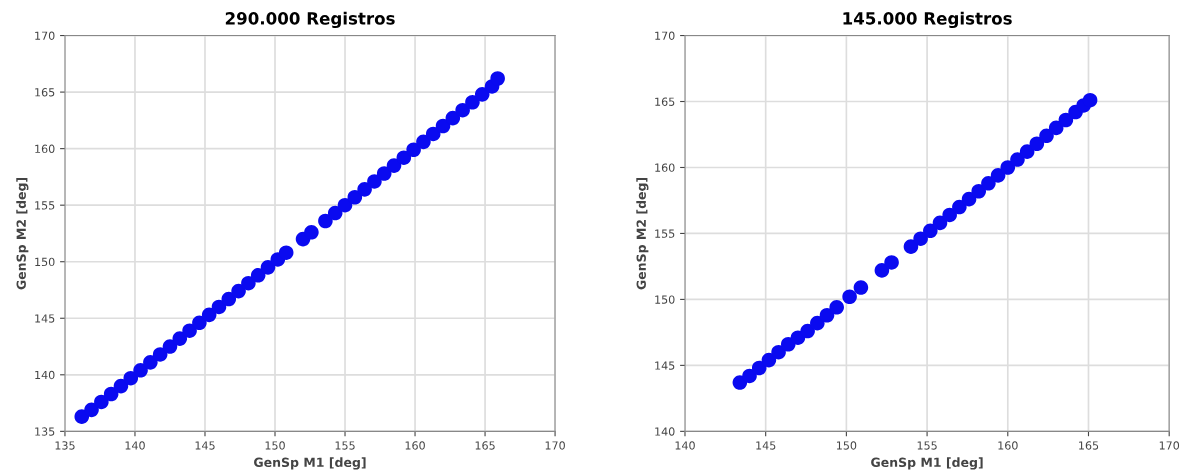 This screenshot has height=474, width=1181. What do you see at coordinates (1008, 445) in the screenshot?
I see `x-tick-label: 160` at bounding box center [1008, 445].